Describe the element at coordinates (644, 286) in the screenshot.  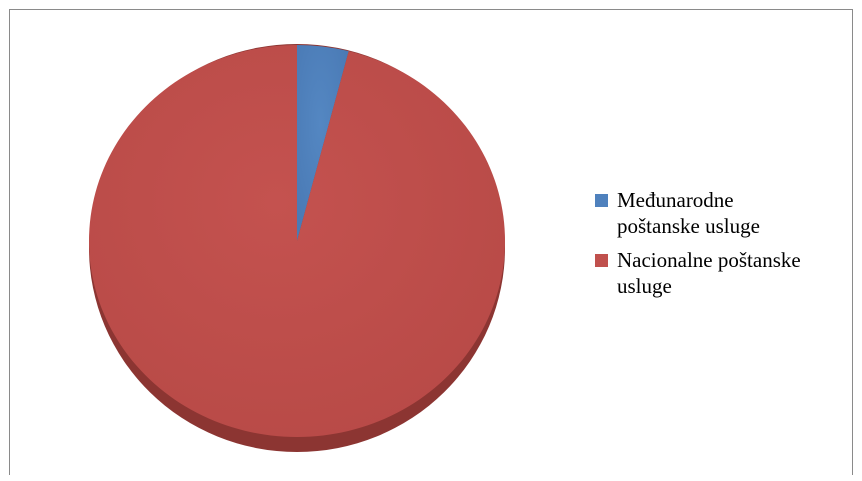
I see `legend-label-national-line-2: usluge` at that location.